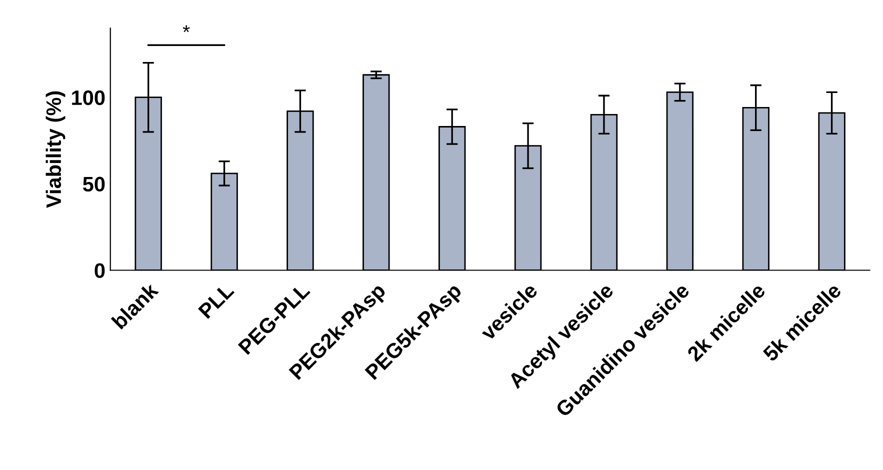 The image size is (883, 470). I want to click on y-tick-label: 0, so click(99, 270).